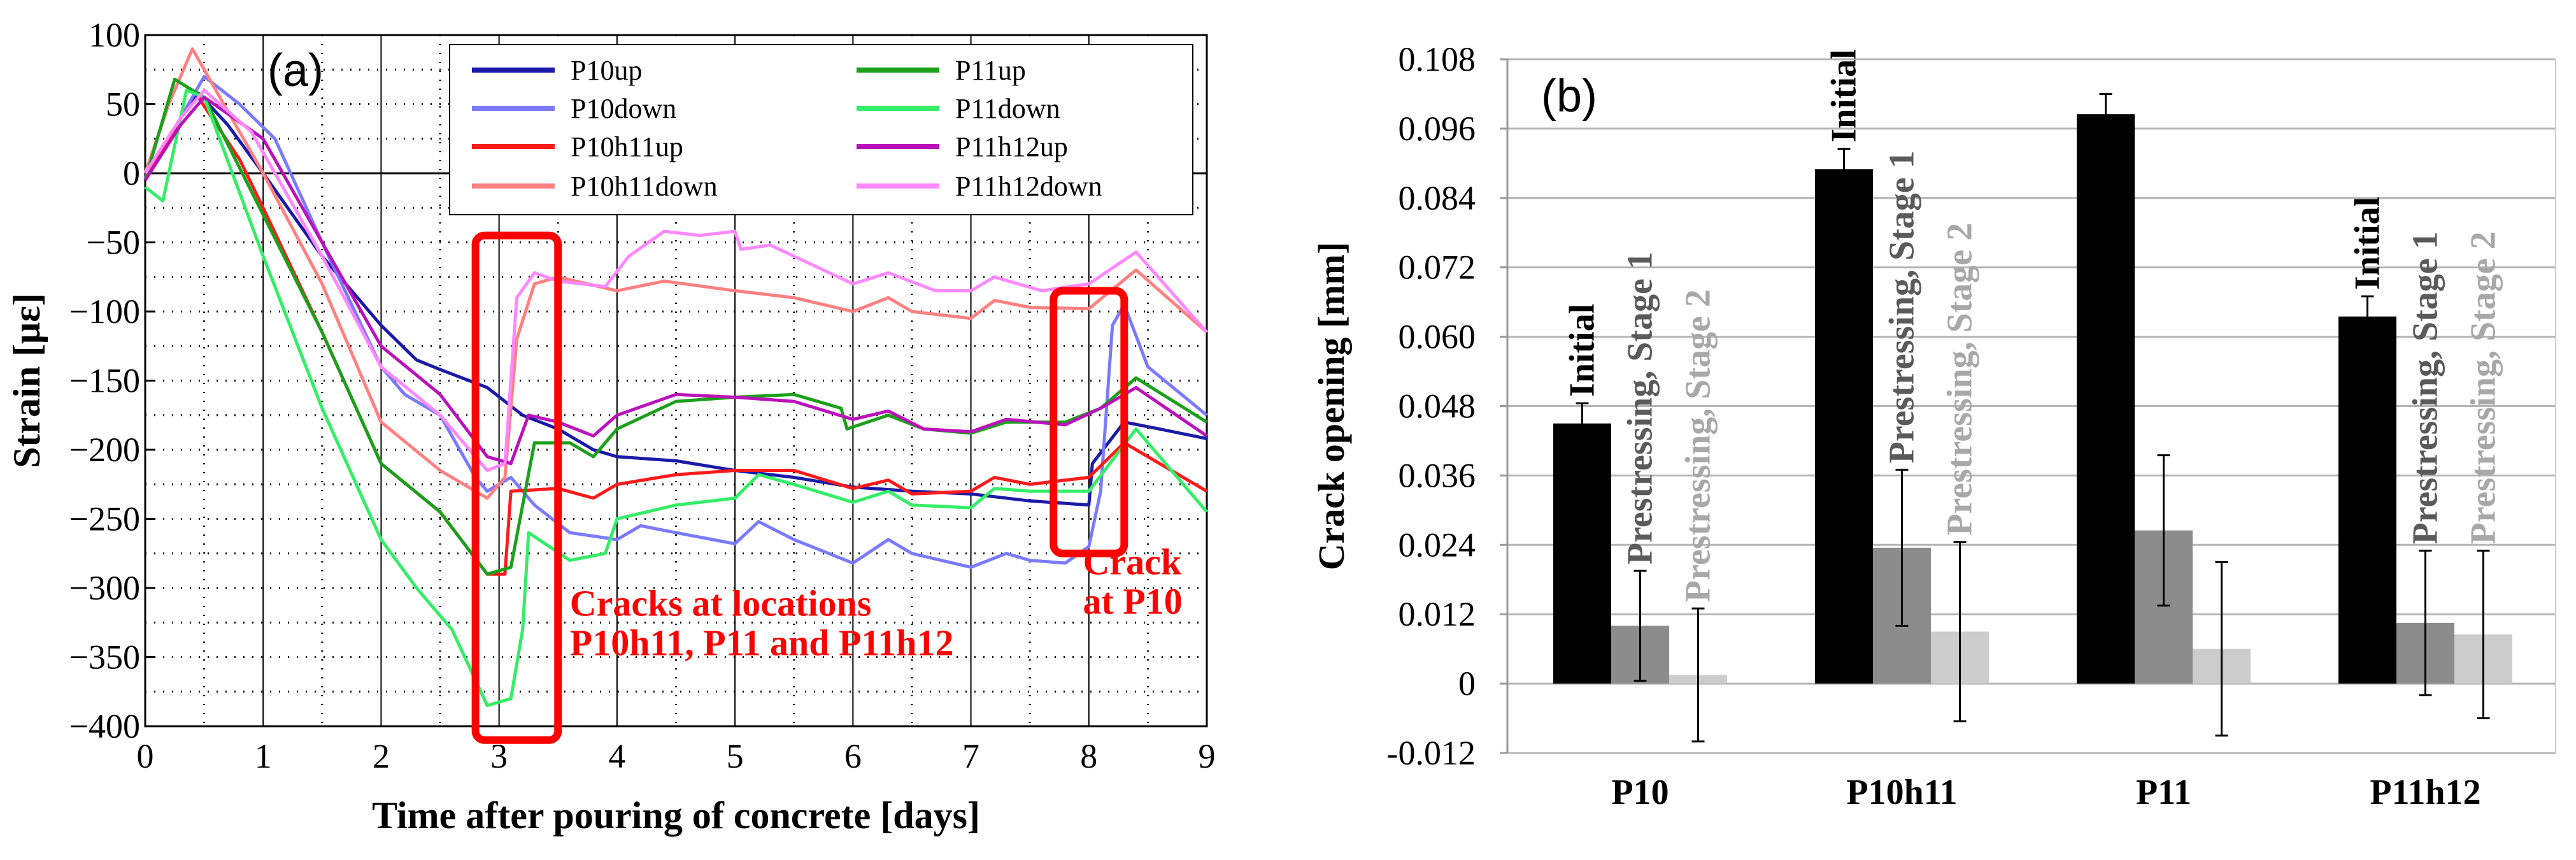 The height and width of the screenshot is (860, 2576). I want to click on x-tick-label: 5, so click(736, 756).